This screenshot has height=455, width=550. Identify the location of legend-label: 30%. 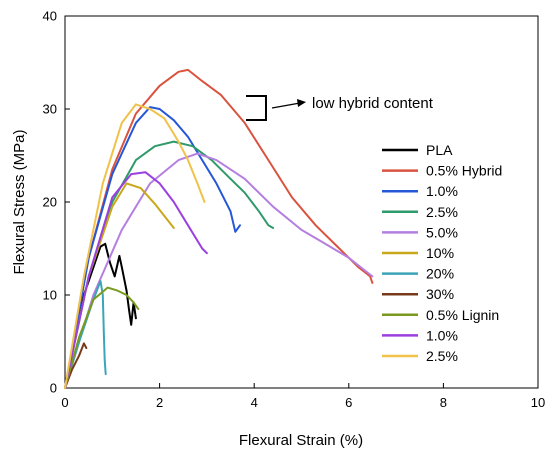
(440, 294).